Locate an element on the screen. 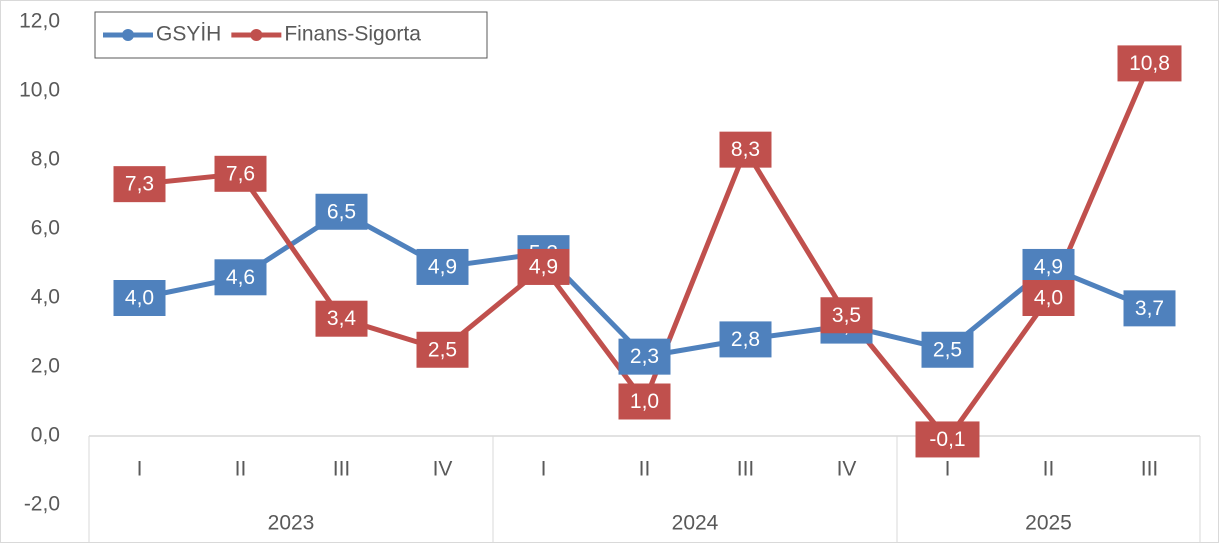 The height and width of the screenshot is (543, 1219). group-label: 2025 is located at coordinates (1048, 523).